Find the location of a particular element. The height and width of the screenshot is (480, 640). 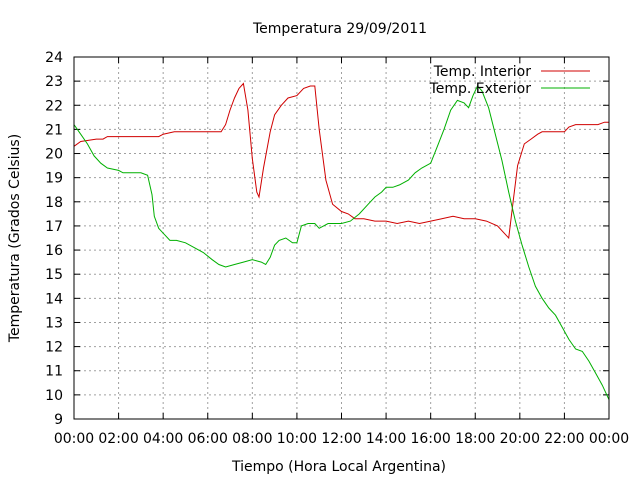

y-axis-label: Temperatura (Grados Celsius) is located at coordinates (15, 238).